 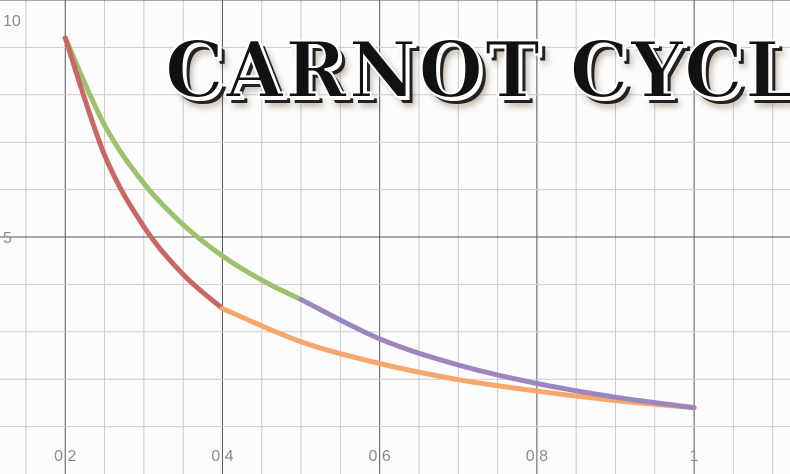 I want to click on x-tick-label: 0.8, so click(x=537, y=456).